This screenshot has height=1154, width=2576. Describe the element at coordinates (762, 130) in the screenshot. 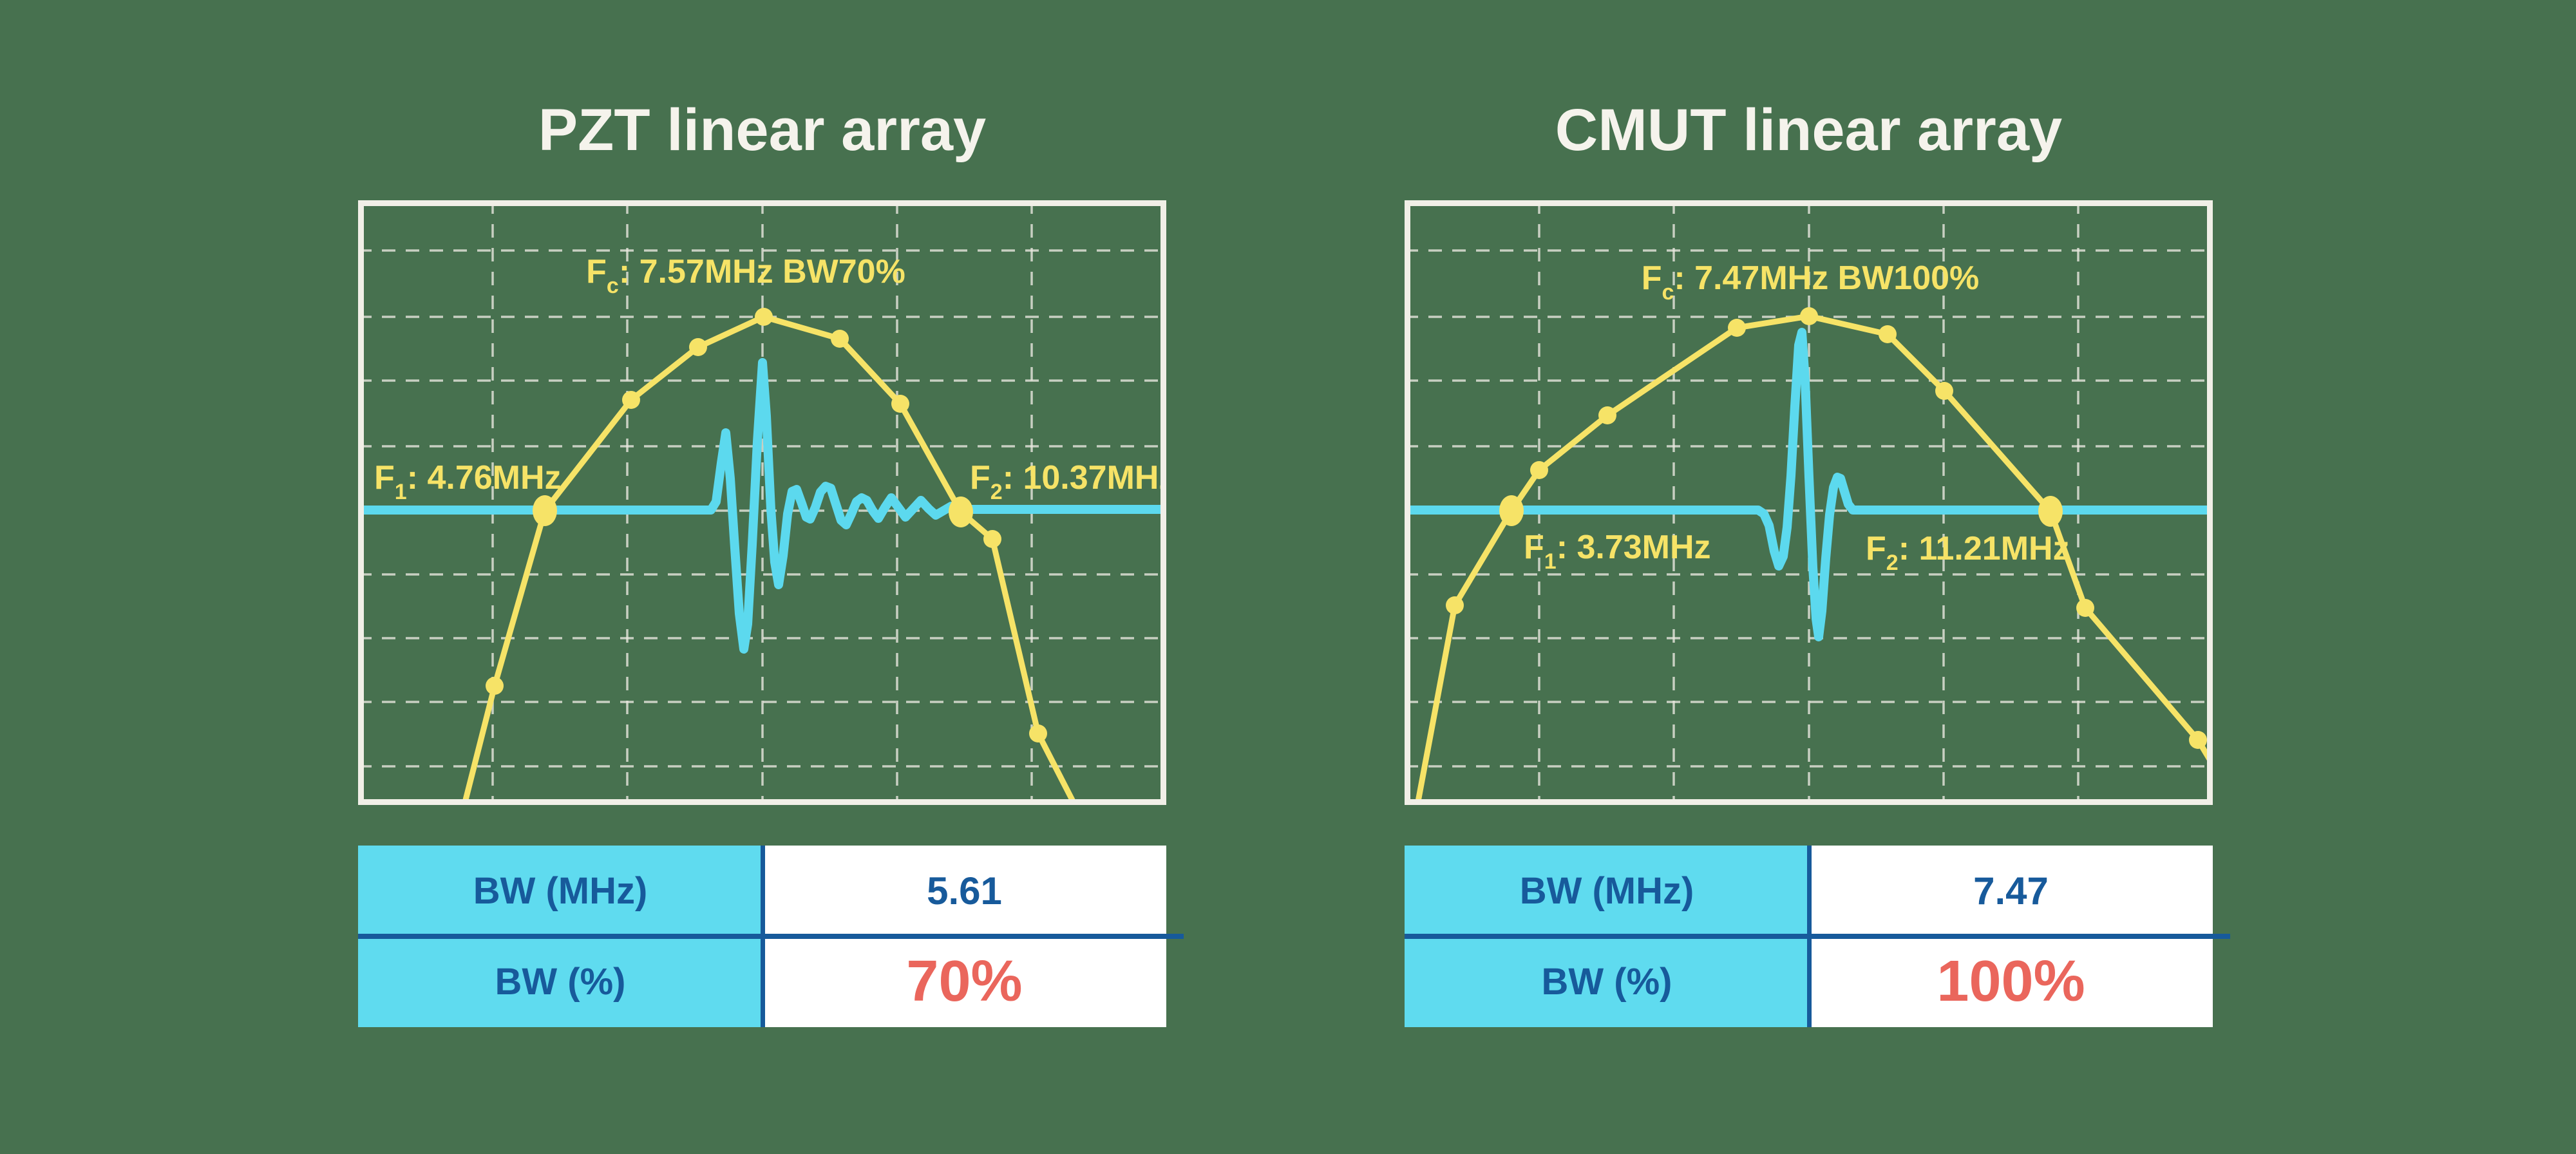

I see `panel-title-pzt: PZT linear array` at that location.